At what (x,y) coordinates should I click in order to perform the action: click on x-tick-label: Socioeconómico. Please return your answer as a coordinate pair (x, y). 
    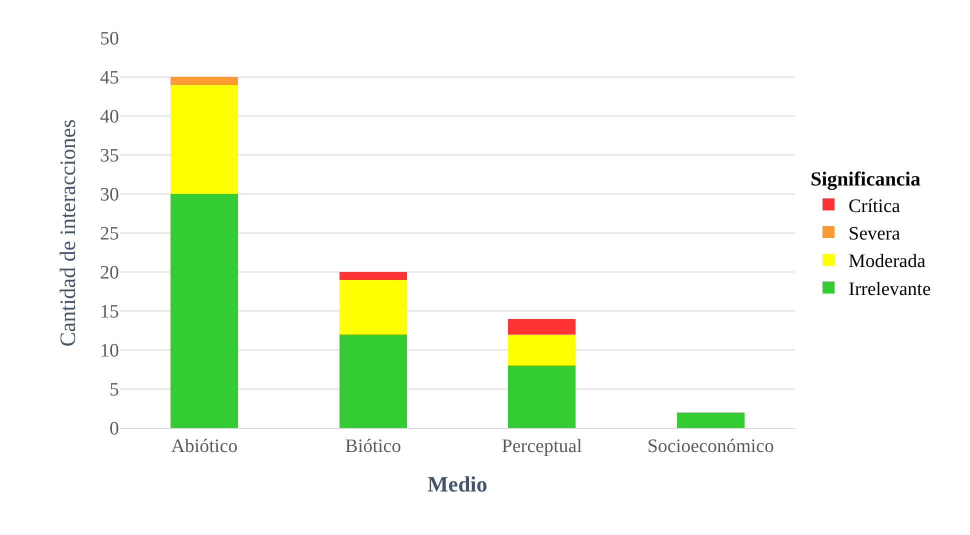
    Looking at the image, I should click on (710, 446).